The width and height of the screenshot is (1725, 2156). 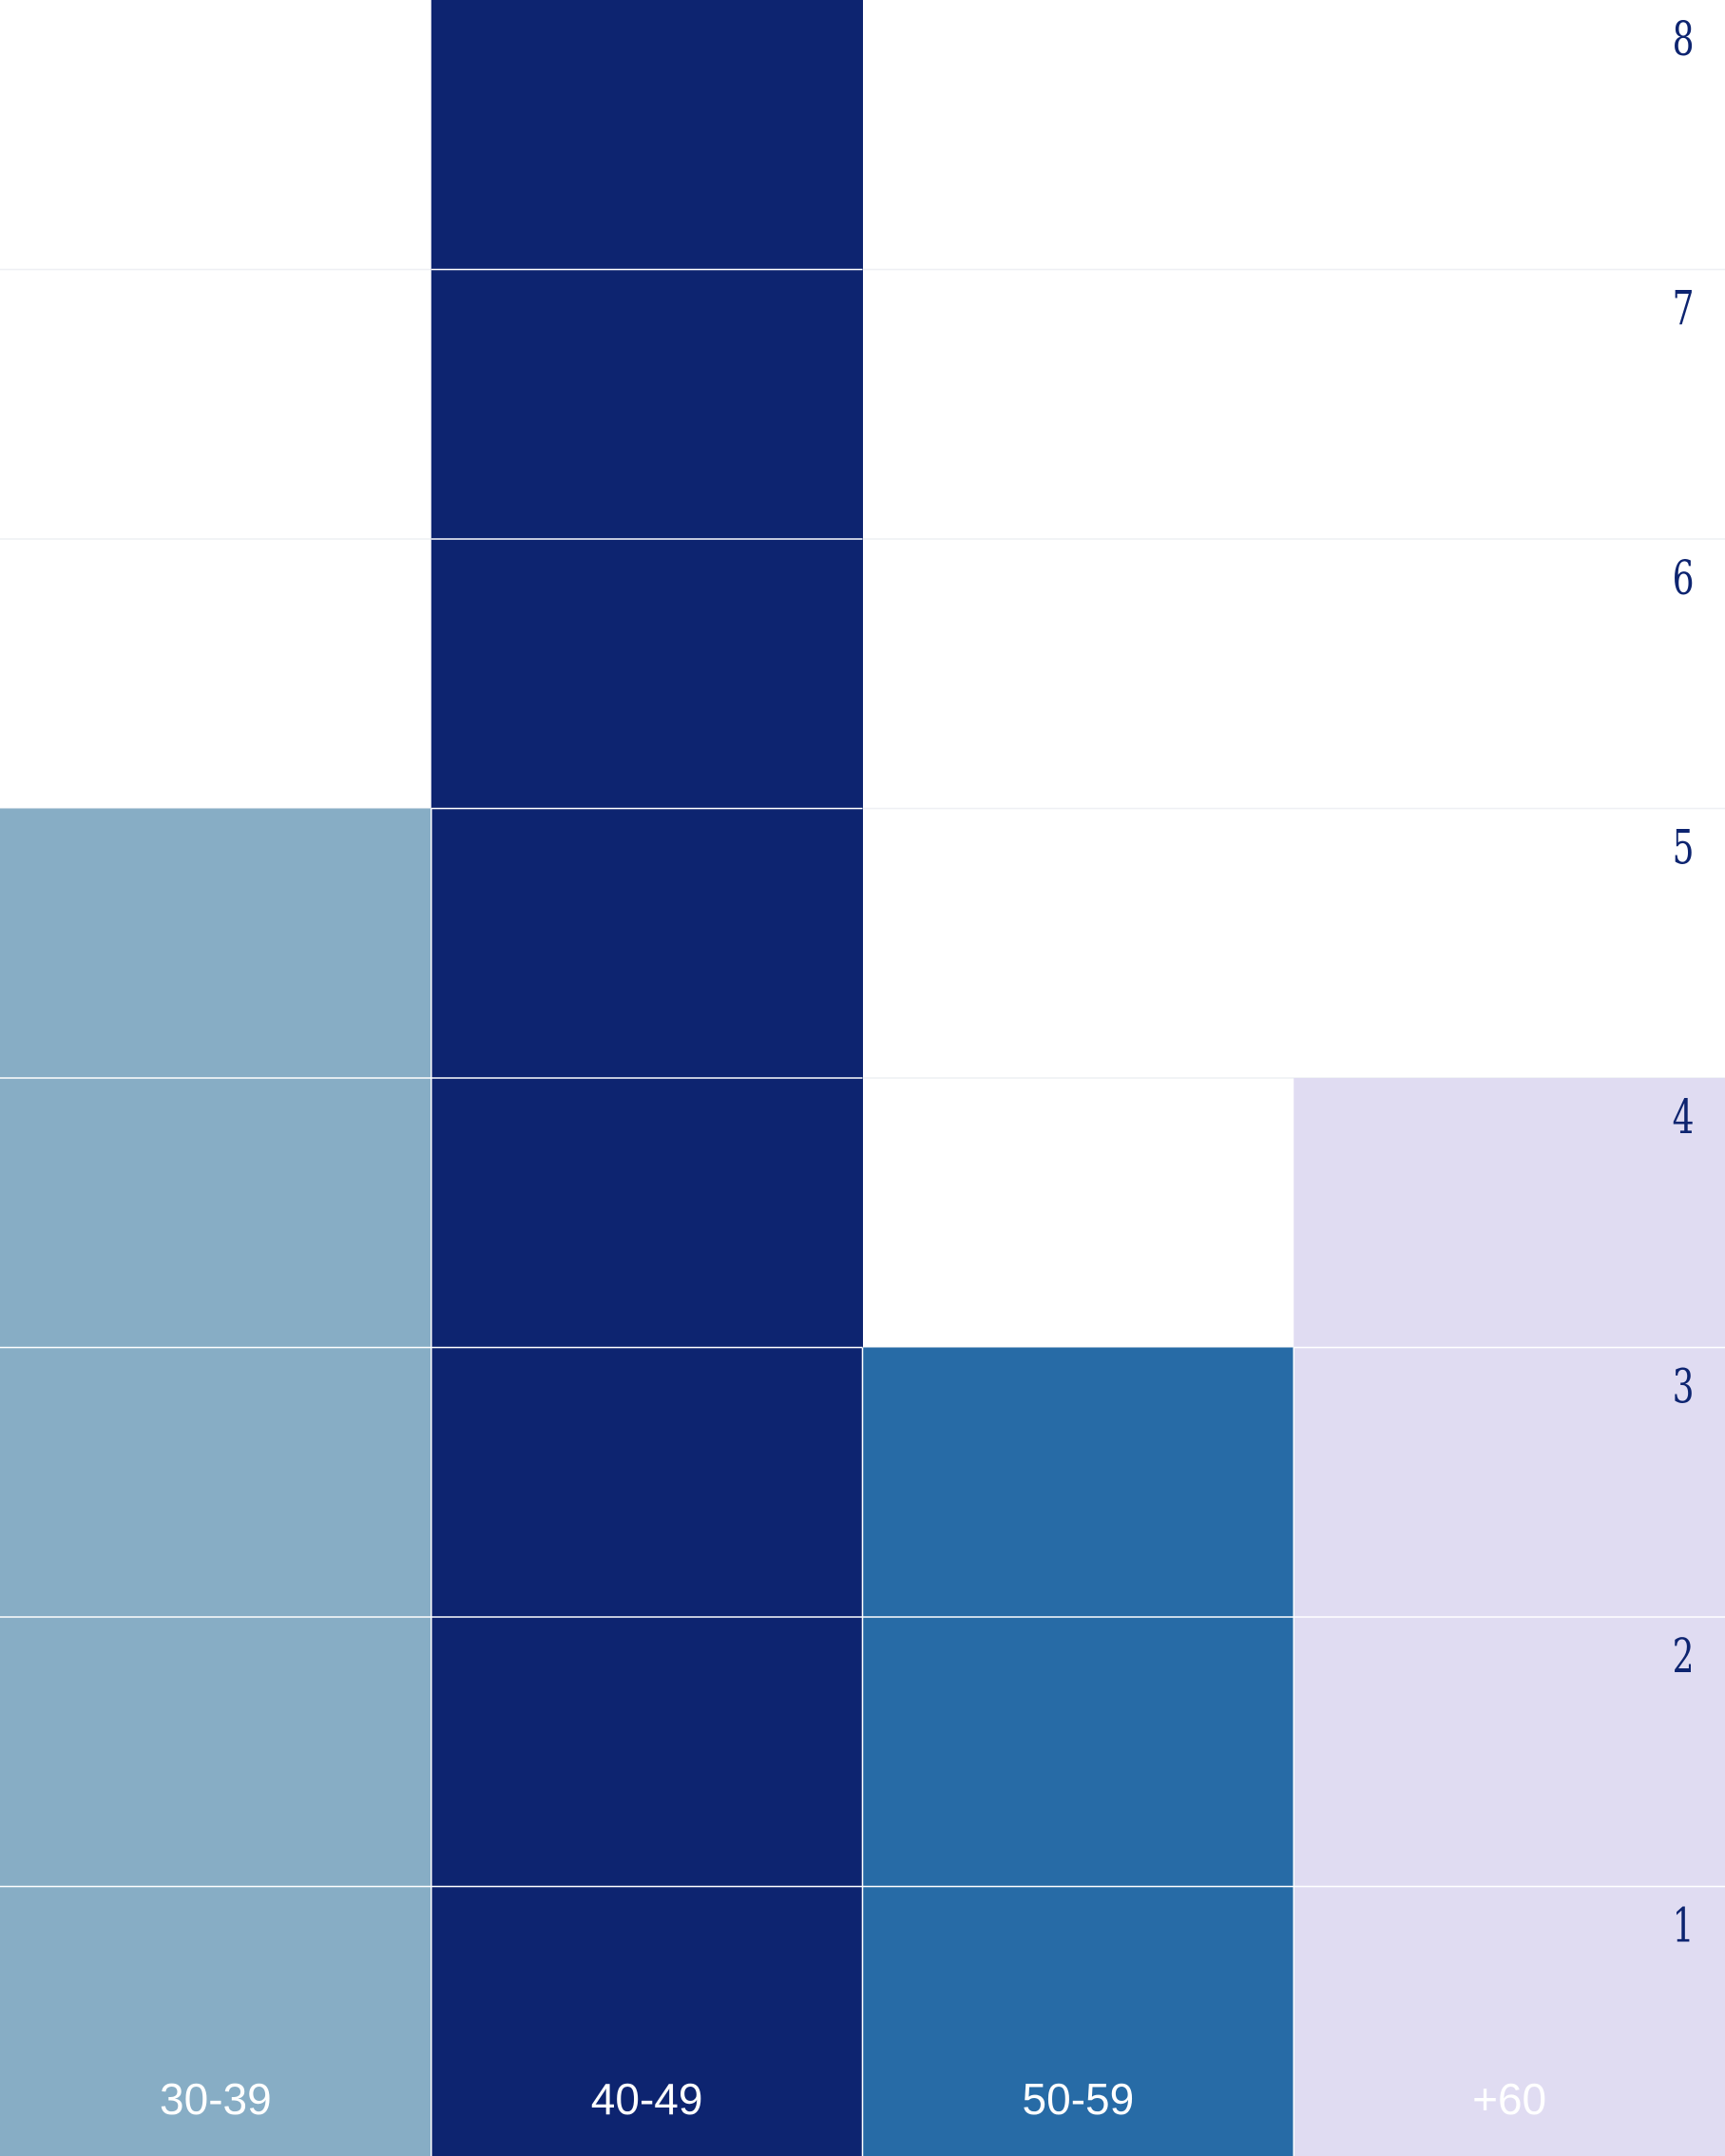 I want to click on category-labels: 30-39 40-49 50-59 +60, so click(x=853, y=2099).